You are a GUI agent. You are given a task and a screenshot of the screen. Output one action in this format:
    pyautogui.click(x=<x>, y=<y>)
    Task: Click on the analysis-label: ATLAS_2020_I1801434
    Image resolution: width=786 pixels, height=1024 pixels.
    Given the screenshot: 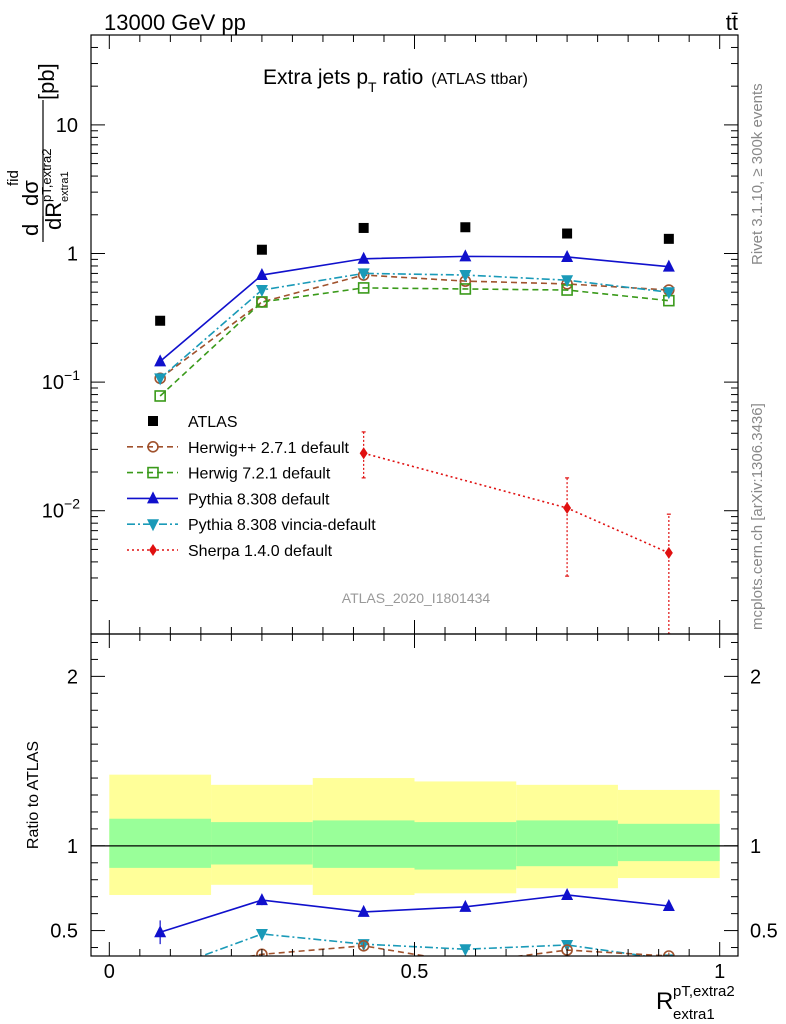 What is the action you would take?
    pyautogui.click(x=416, y=598)
    